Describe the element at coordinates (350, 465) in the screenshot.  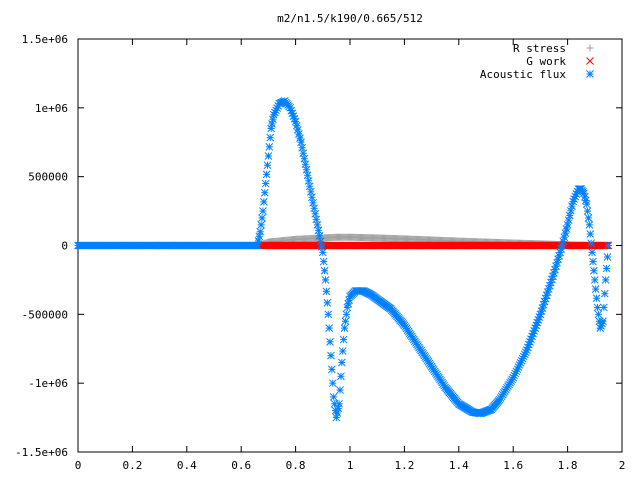
I see `x-tick-label: 1` at that location.